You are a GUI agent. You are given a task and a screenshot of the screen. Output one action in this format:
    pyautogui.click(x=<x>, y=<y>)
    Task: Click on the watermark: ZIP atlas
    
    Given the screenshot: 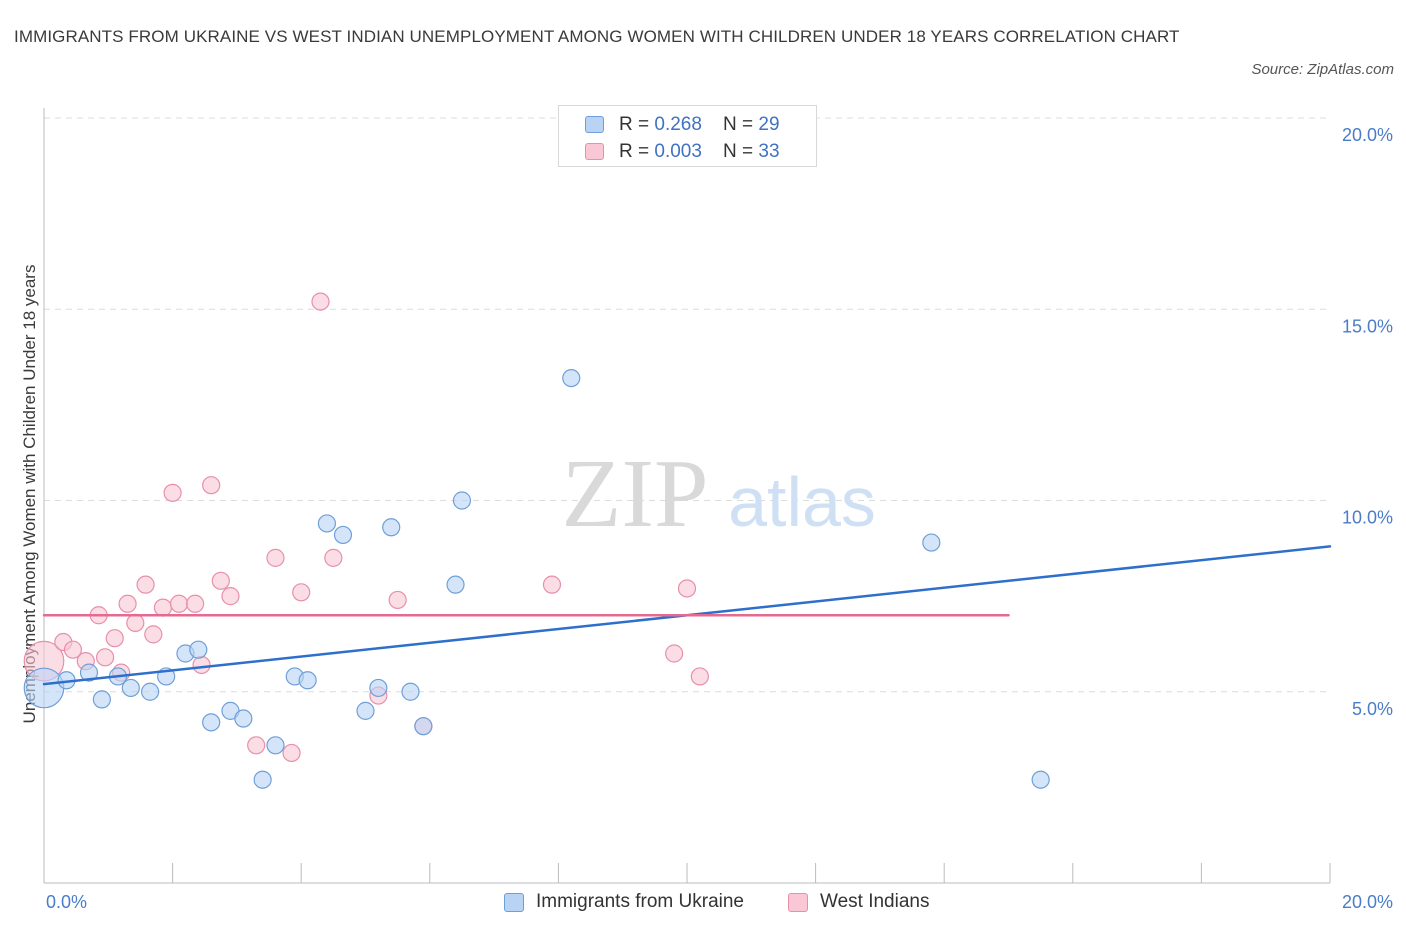 What is the action you would take?
    pyautogui.click(x=719, y=494)
    